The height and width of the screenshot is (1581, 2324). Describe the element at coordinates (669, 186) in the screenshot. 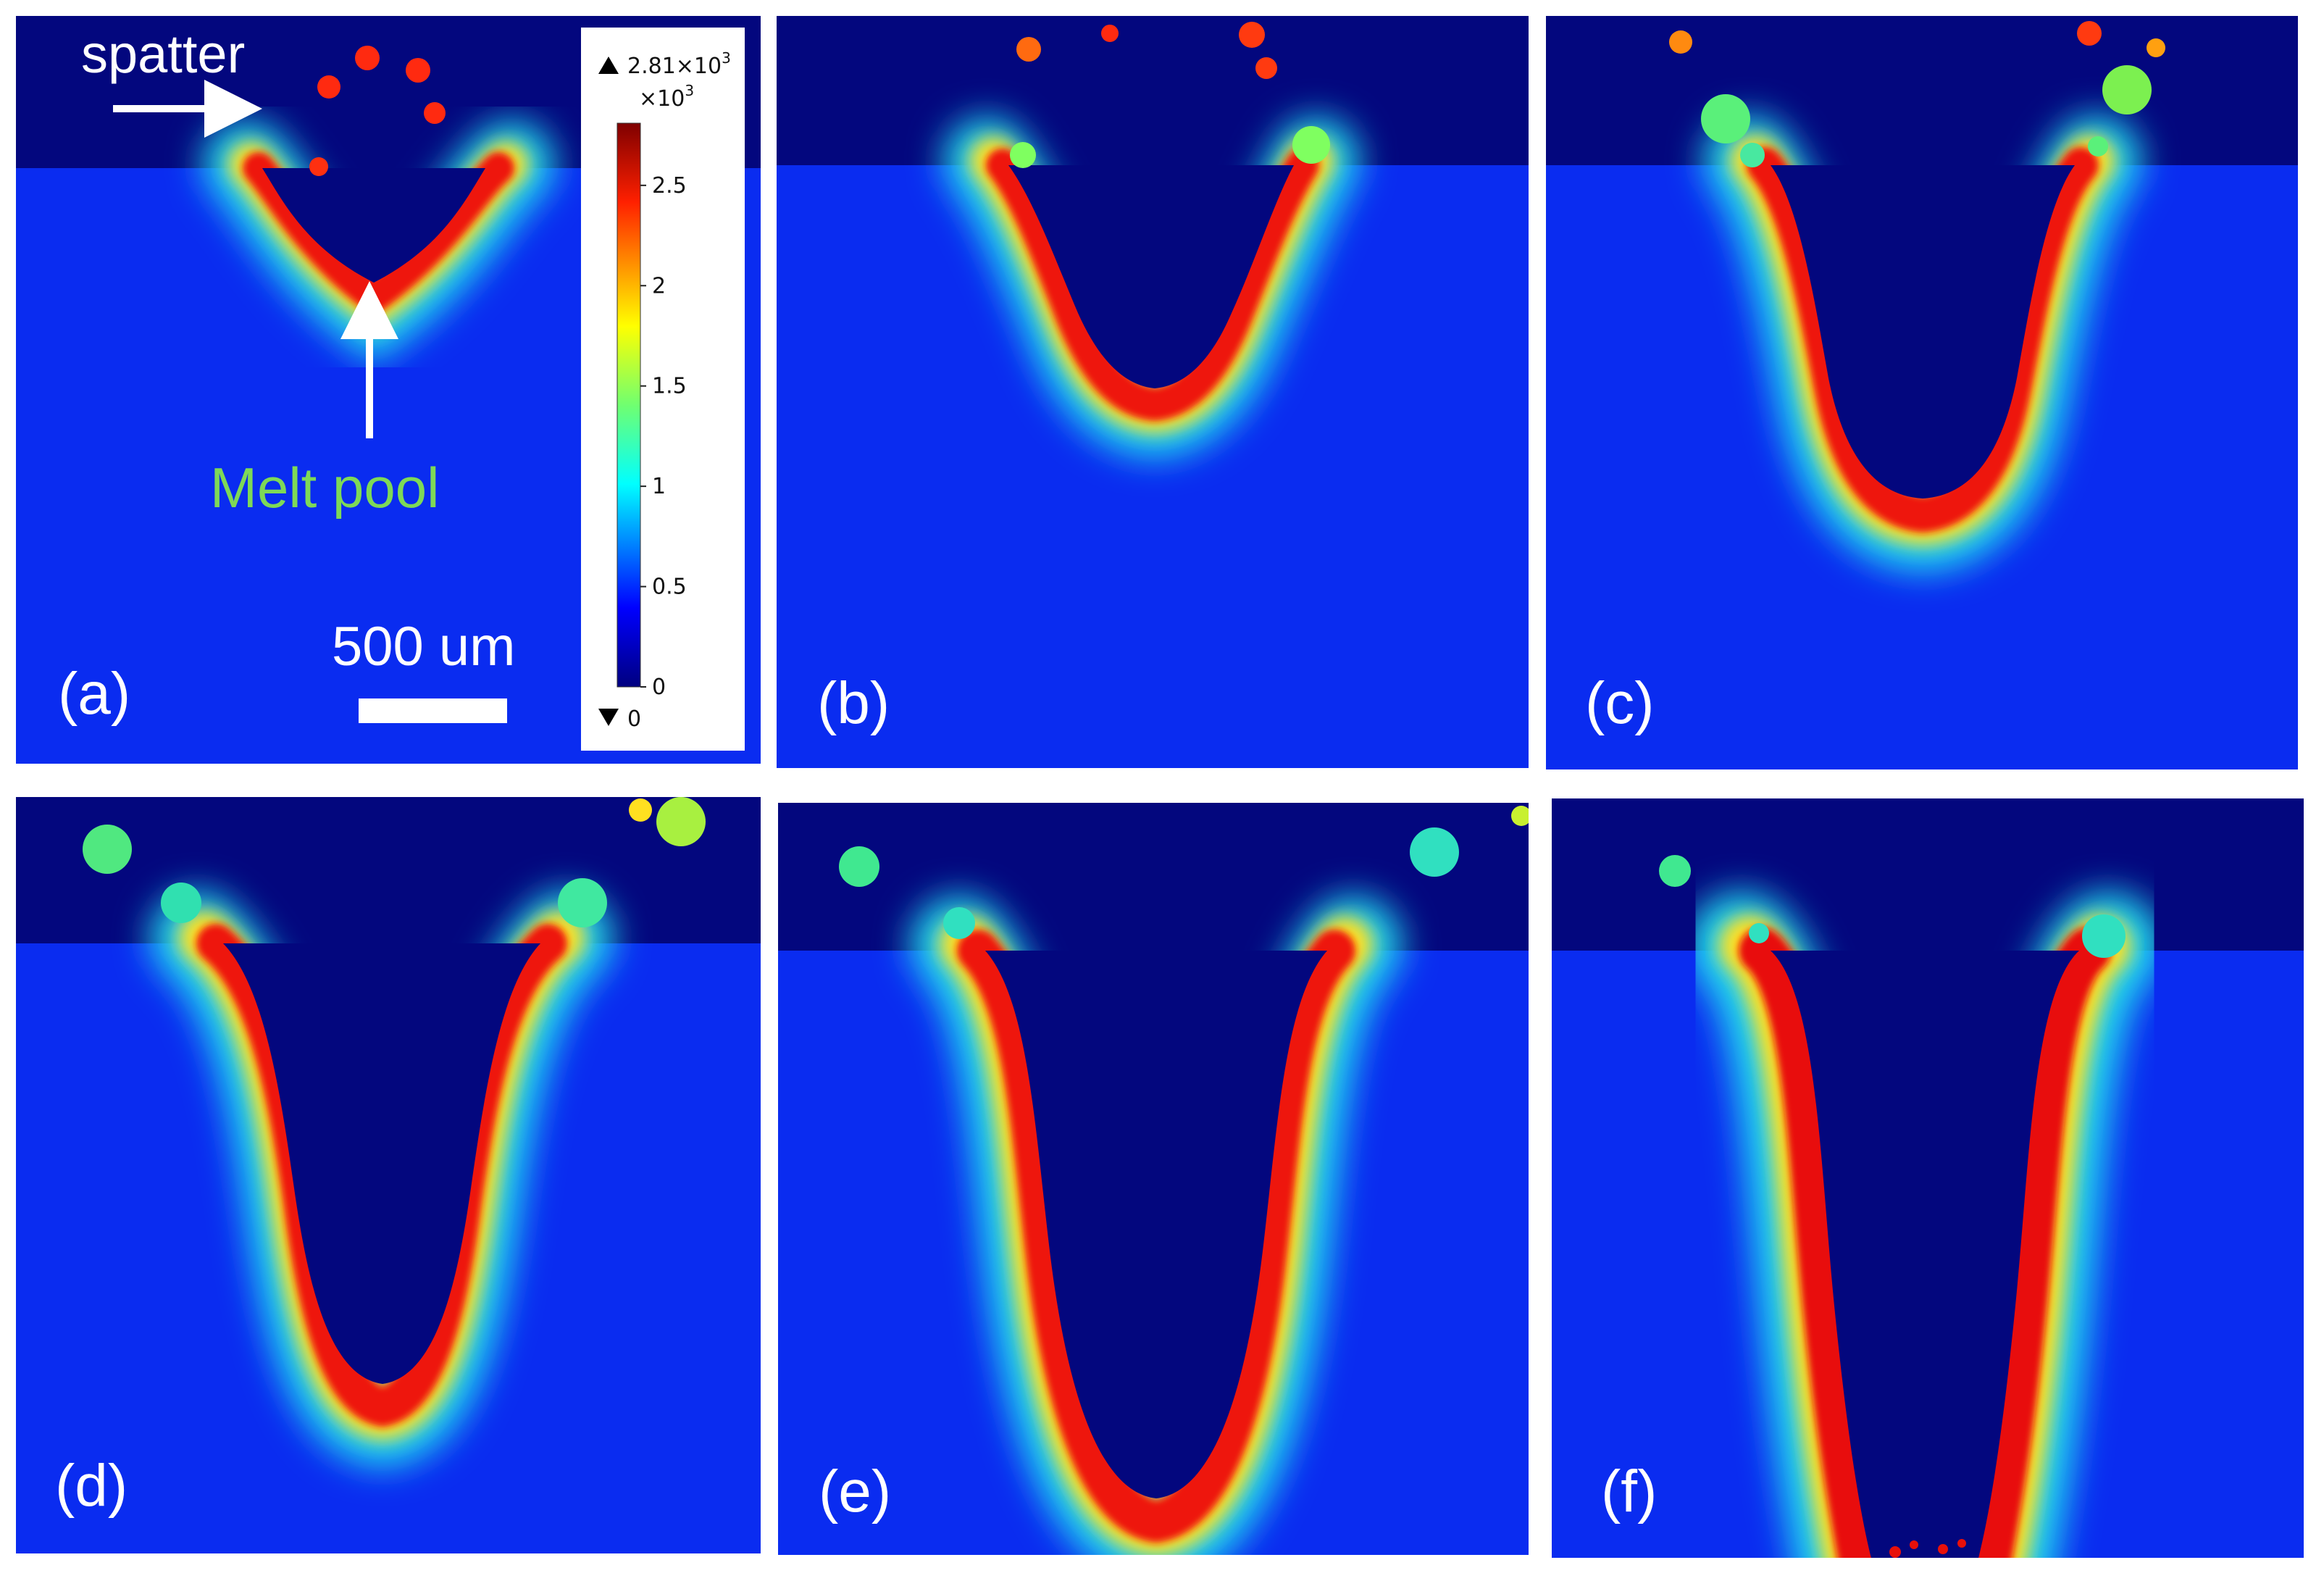

I see `colorbar-tick-label: 2.5` at that location.